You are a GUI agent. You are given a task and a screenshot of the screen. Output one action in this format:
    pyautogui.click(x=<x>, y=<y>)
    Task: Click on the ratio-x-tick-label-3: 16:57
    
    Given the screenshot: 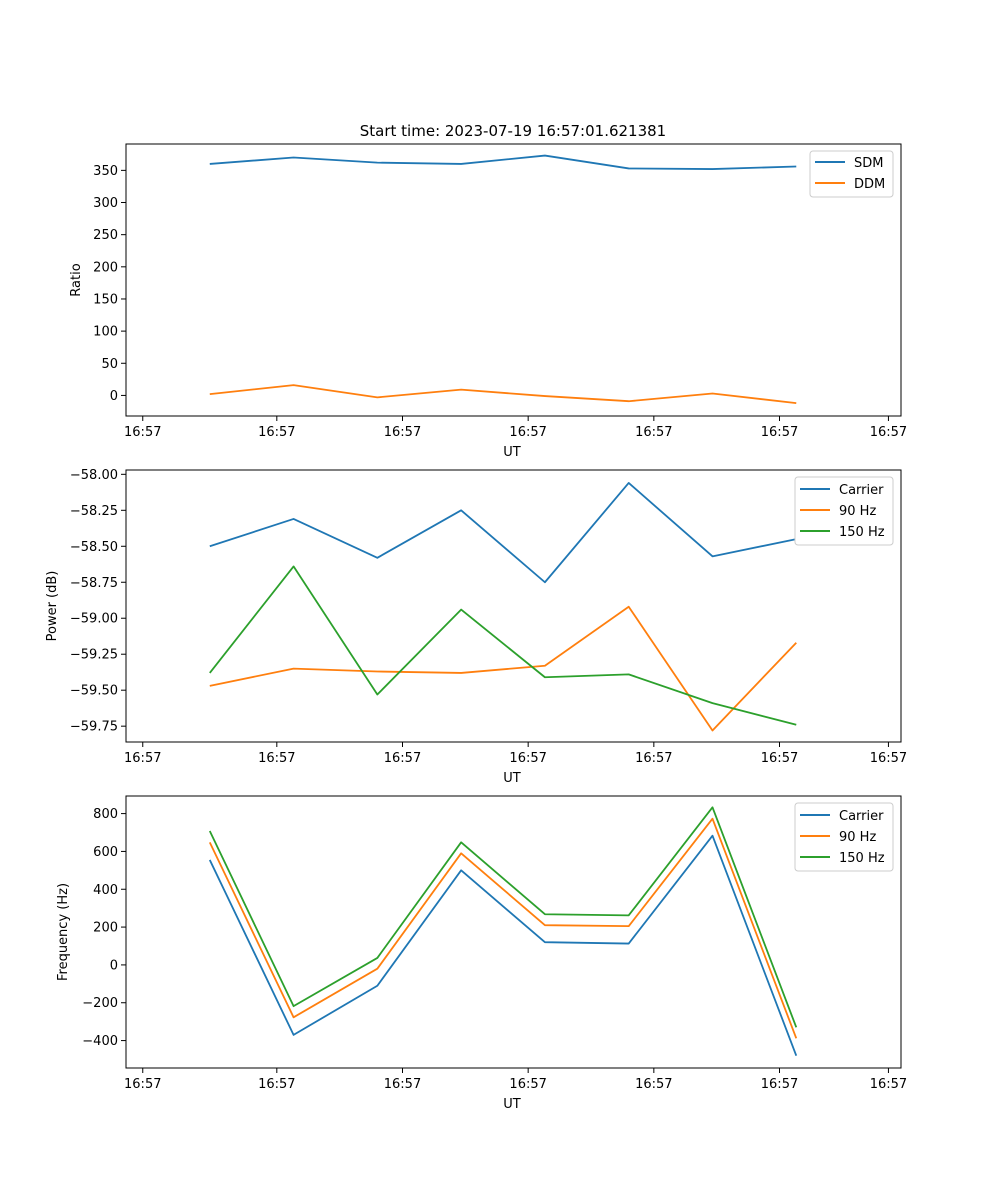 What is the action you would take?
    pyautogui.click(x=527, y=432)
    